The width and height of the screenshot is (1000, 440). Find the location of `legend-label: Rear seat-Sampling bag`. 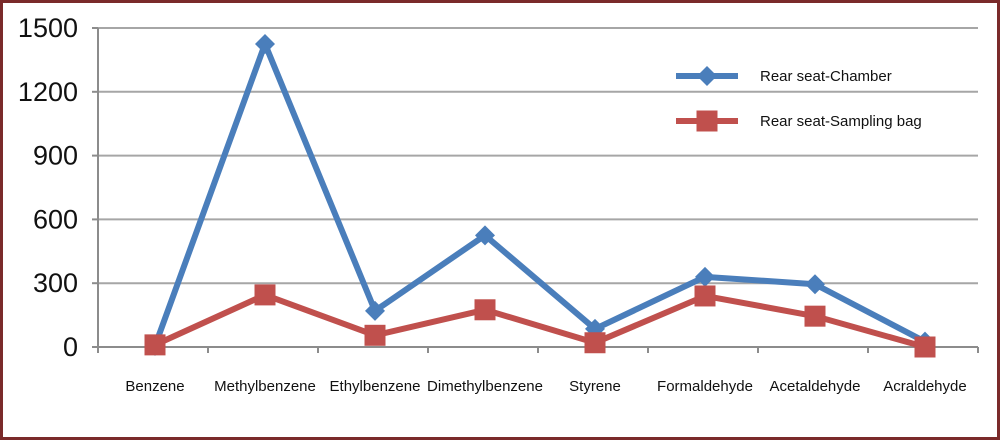

legend-label: Rear seat-Sampling bag is located at coordinates (841, 121).